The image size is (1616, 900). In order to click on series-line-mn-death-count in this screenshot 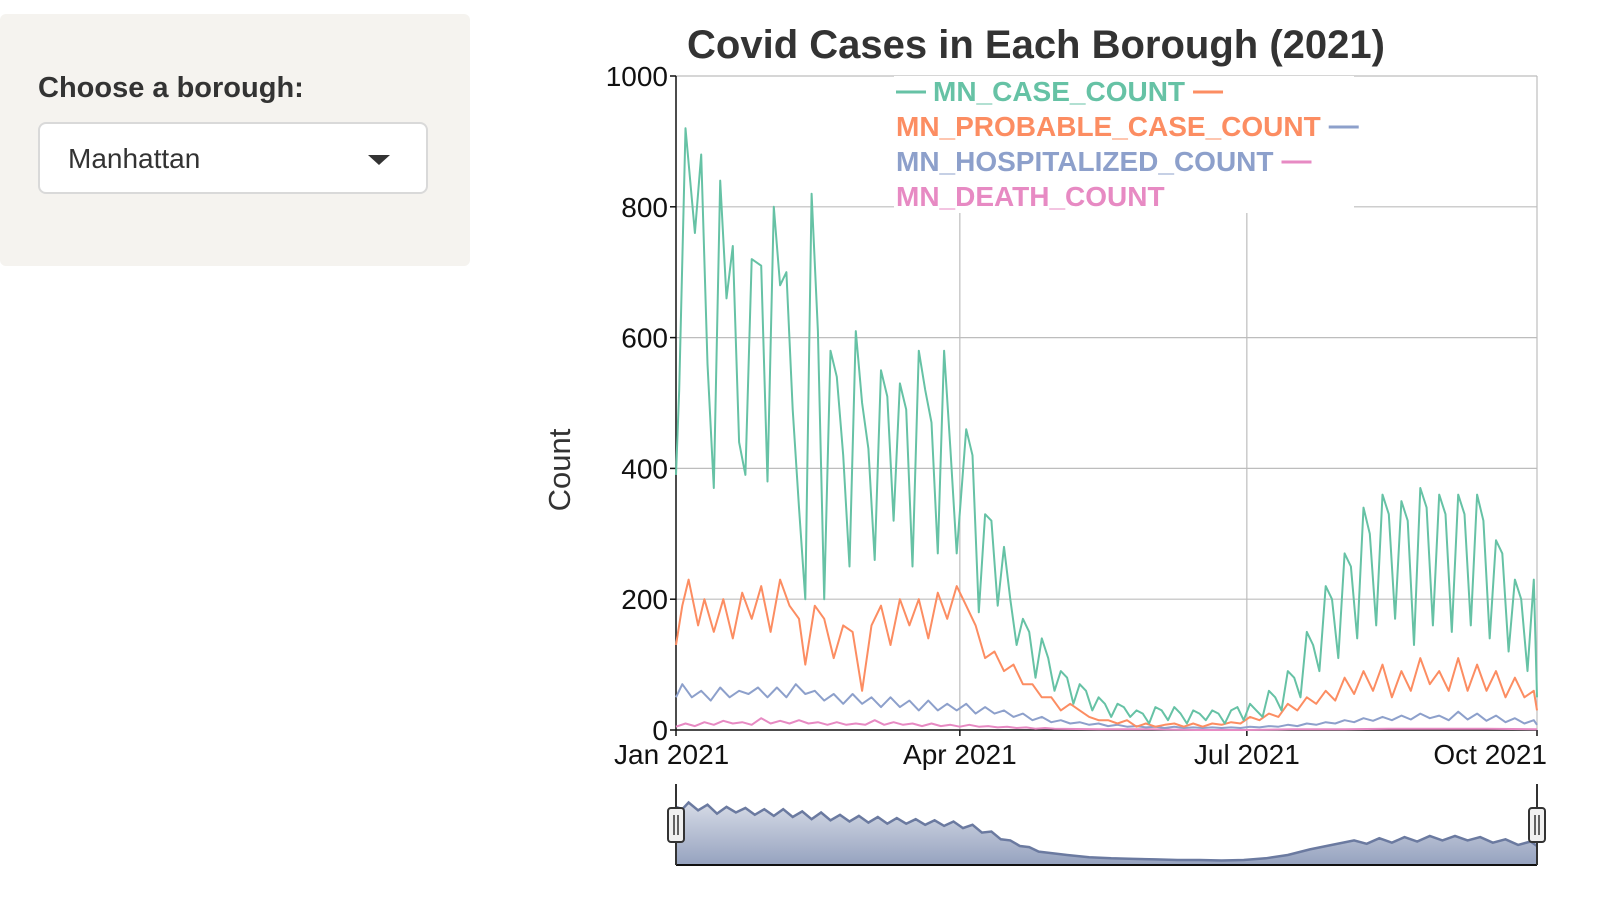, I will do `click(1106, 724)`.